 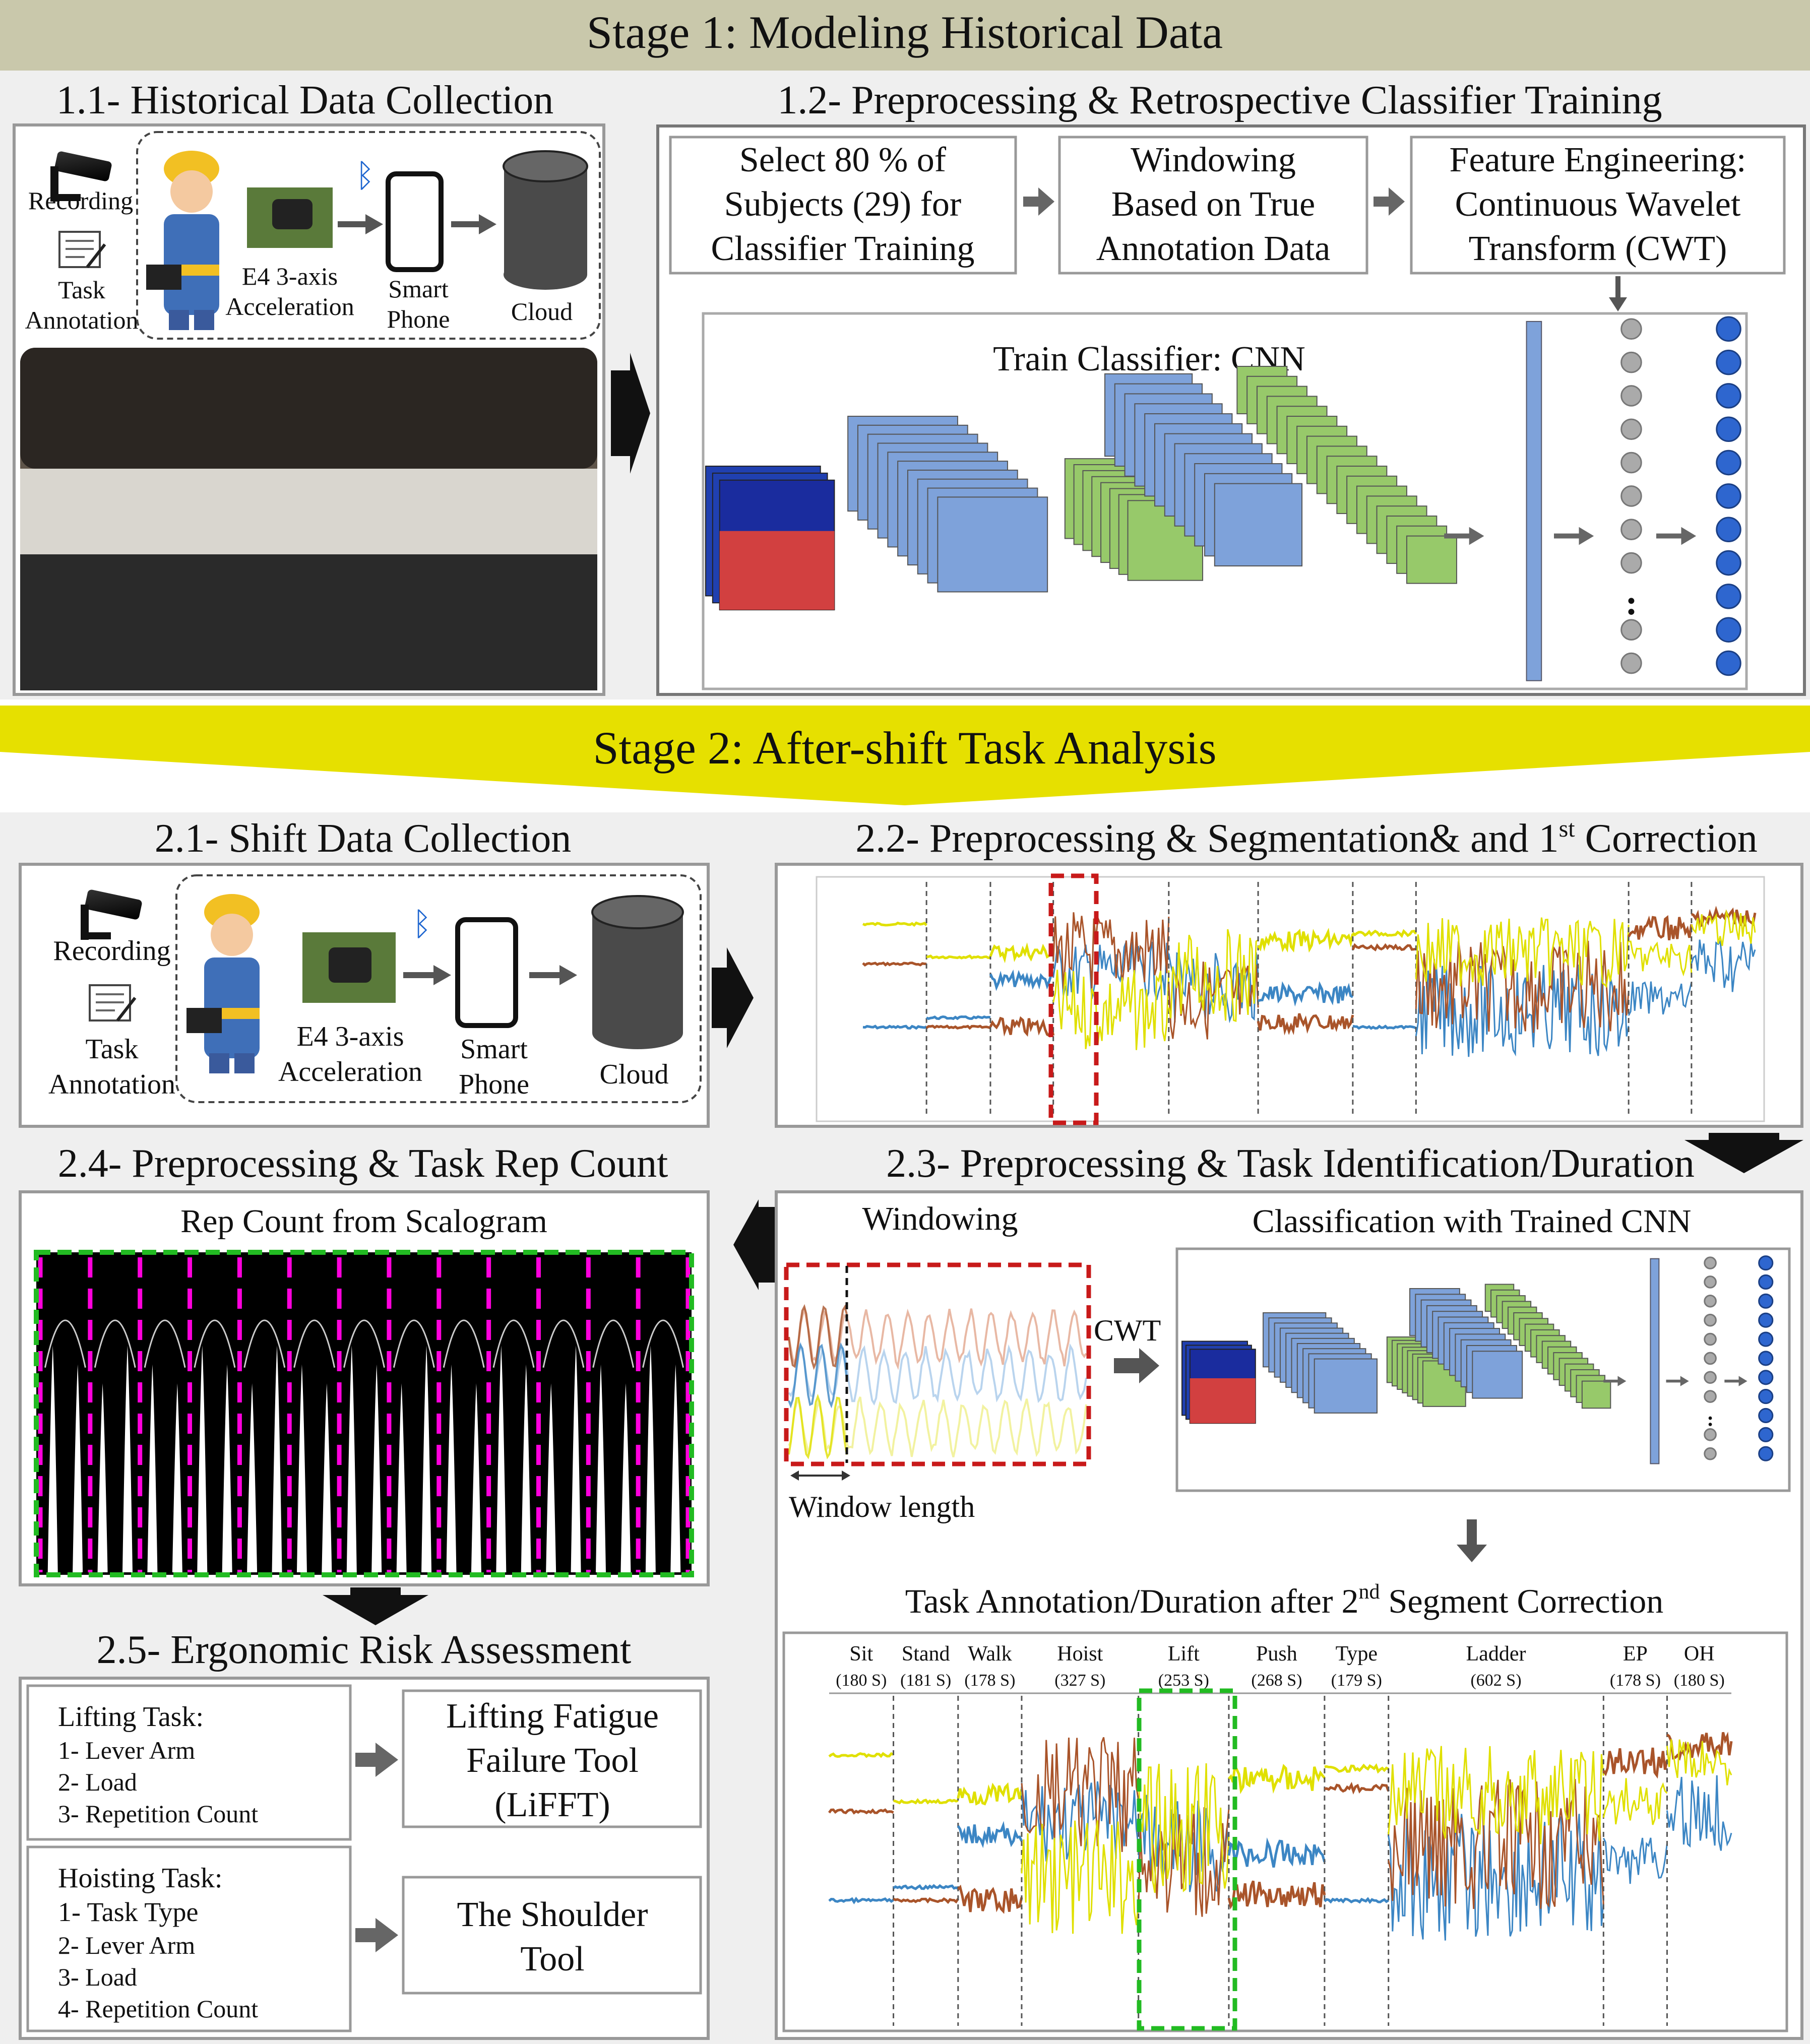 What do you see at coordinates (1080, 1654) in the screenshot?
I see `task-name-hoist: Hoist` at bounding box center [1080, 1654].